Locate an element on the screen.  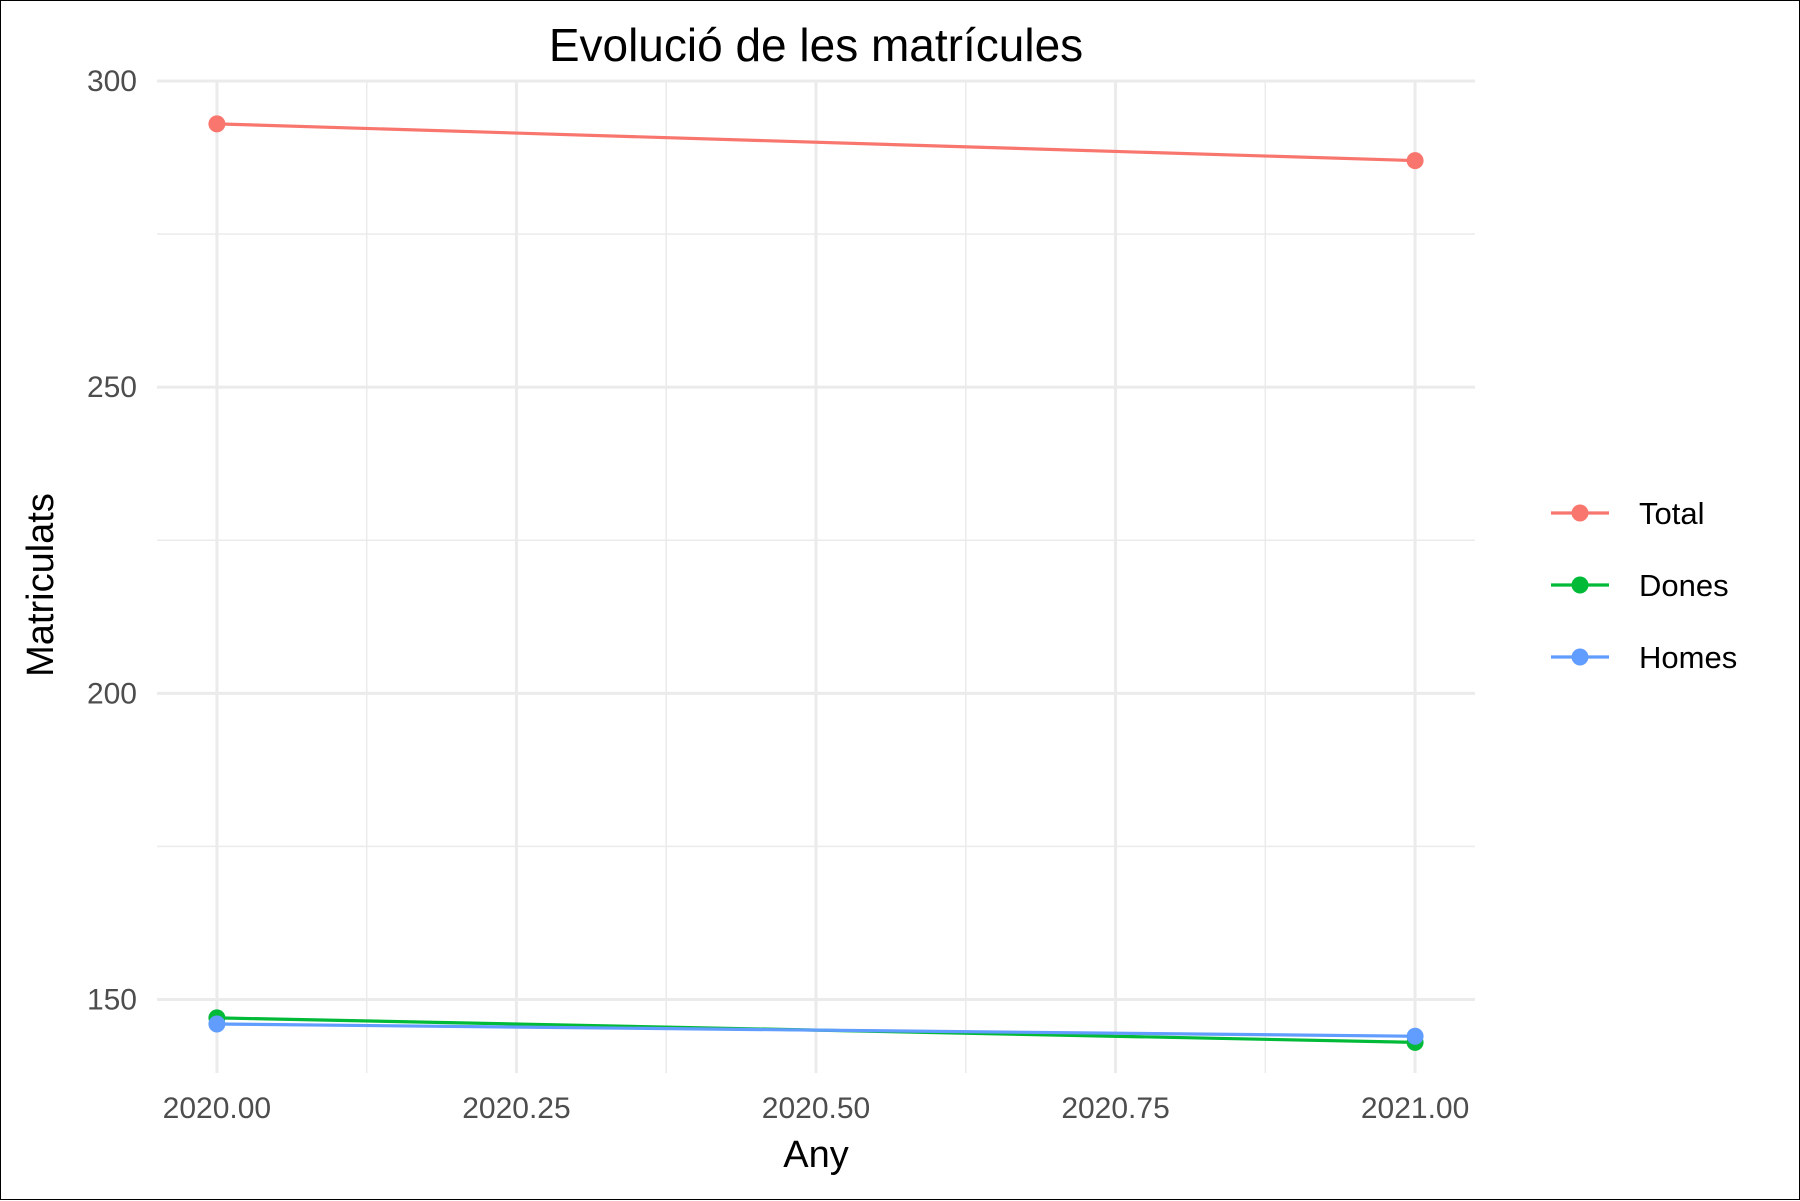
y-tick-label: 200 is located at coordinates (112, 693).